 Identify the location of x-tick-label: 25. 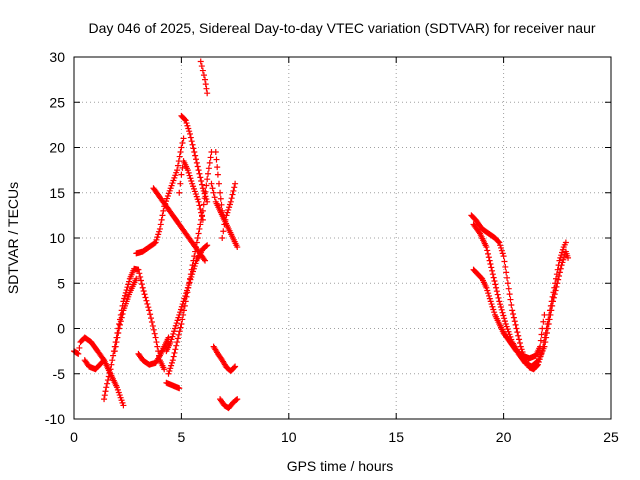
(611, 437).